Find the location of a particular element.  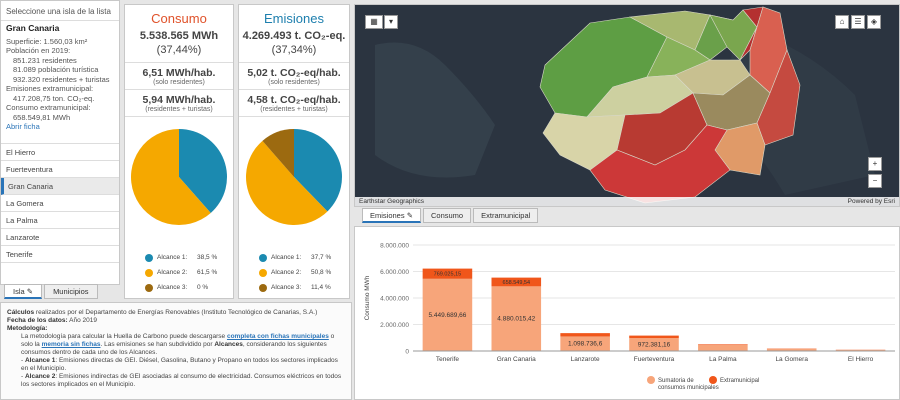

powered-by-esri: Powered by Esri is located at coordinates (871, 201).